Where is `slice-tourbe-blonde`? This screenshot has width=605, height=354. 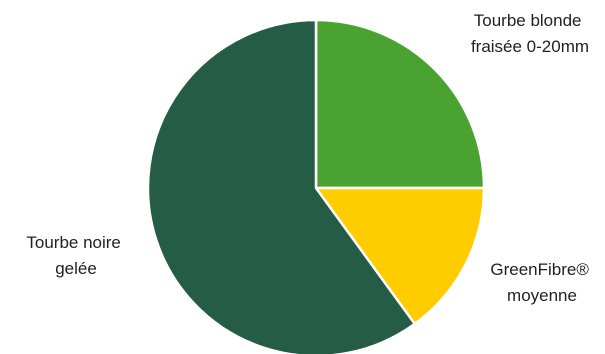
slice-tourbe-blonde is located at coordinates (400, 104).